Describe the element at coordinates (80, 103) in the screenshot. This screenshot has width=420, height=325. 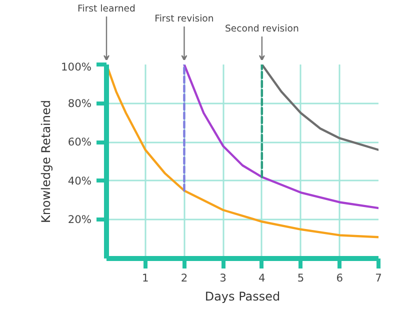
I see `y-tick-label: 80%` at that location.